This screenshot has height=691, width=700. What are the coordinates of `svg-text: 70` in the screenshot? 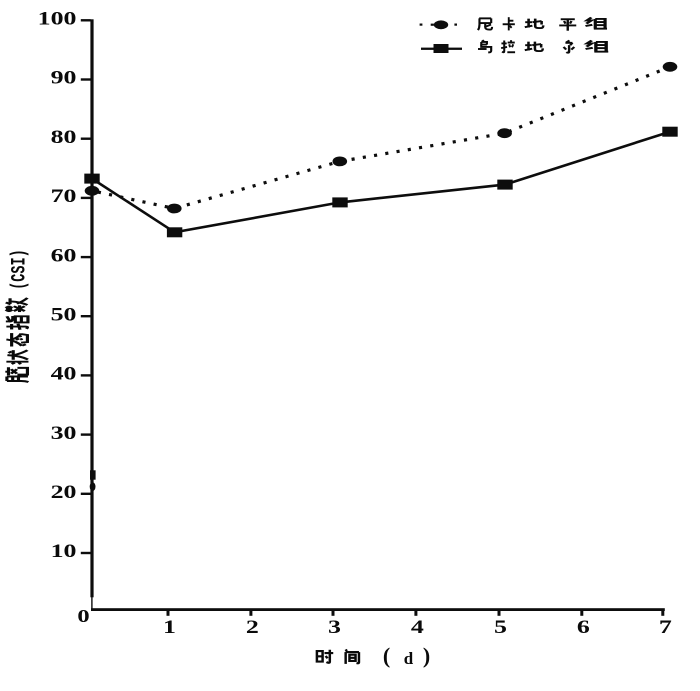 It's located at (64, 196).